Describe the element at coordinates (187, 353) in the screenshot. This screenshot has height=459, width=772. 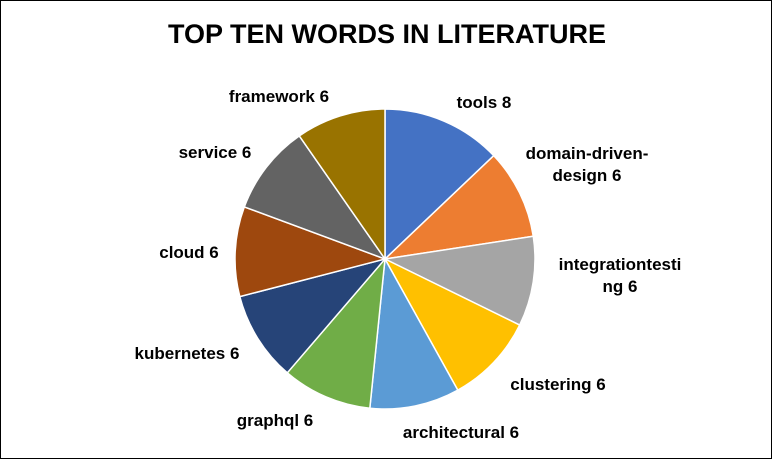
I see `slice-label-kubernetes: kubernetes 6` at that location.